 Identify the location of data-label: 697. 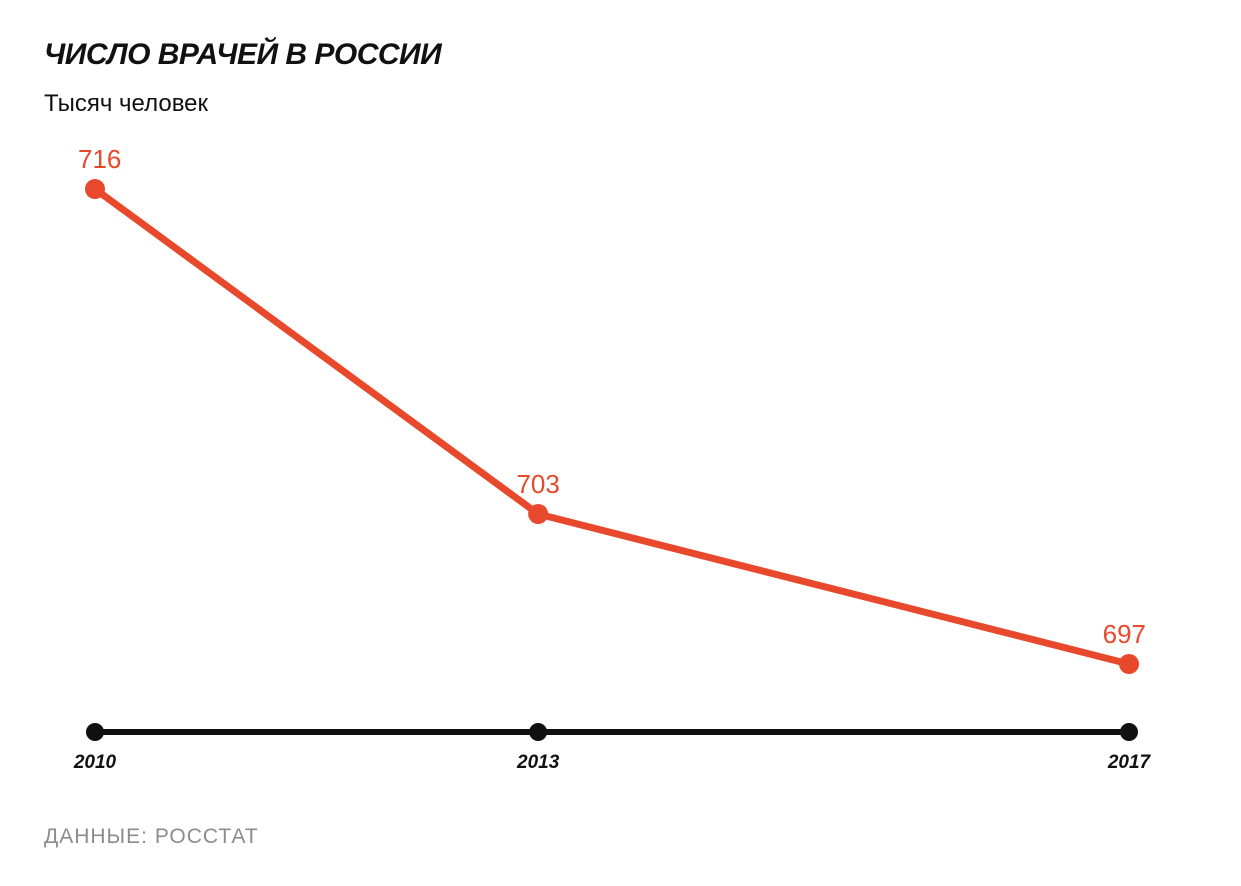
(1124, 634).